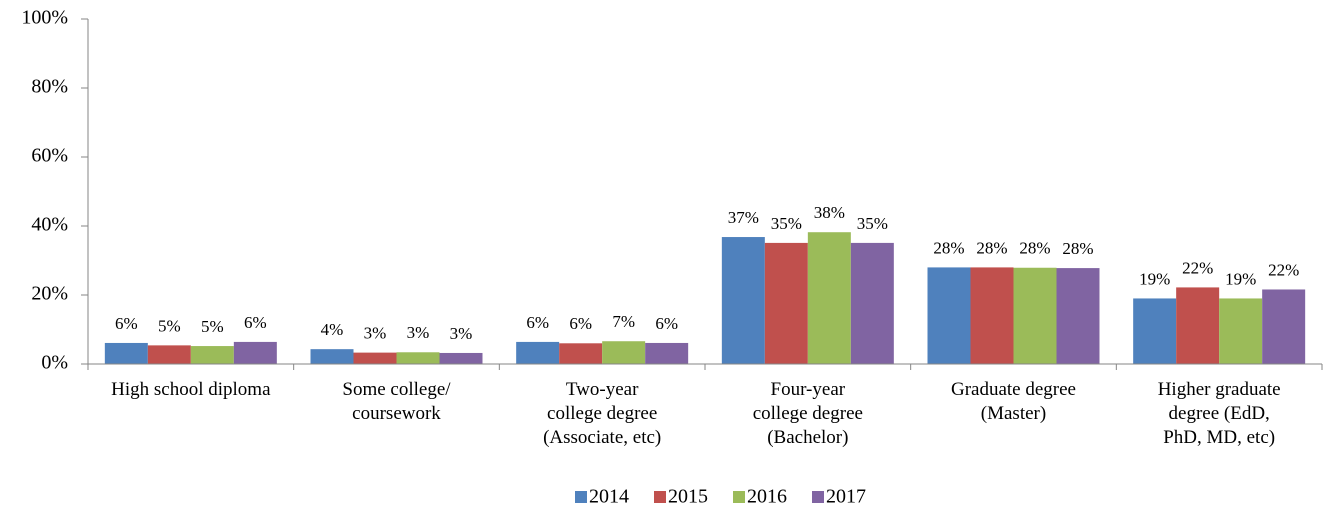 Image resolution: width=1323 pixels, height=510 pixels. Describe the element at coordinates (609, 497) in the screenshot. I see `legend-label: 2014` at that location.